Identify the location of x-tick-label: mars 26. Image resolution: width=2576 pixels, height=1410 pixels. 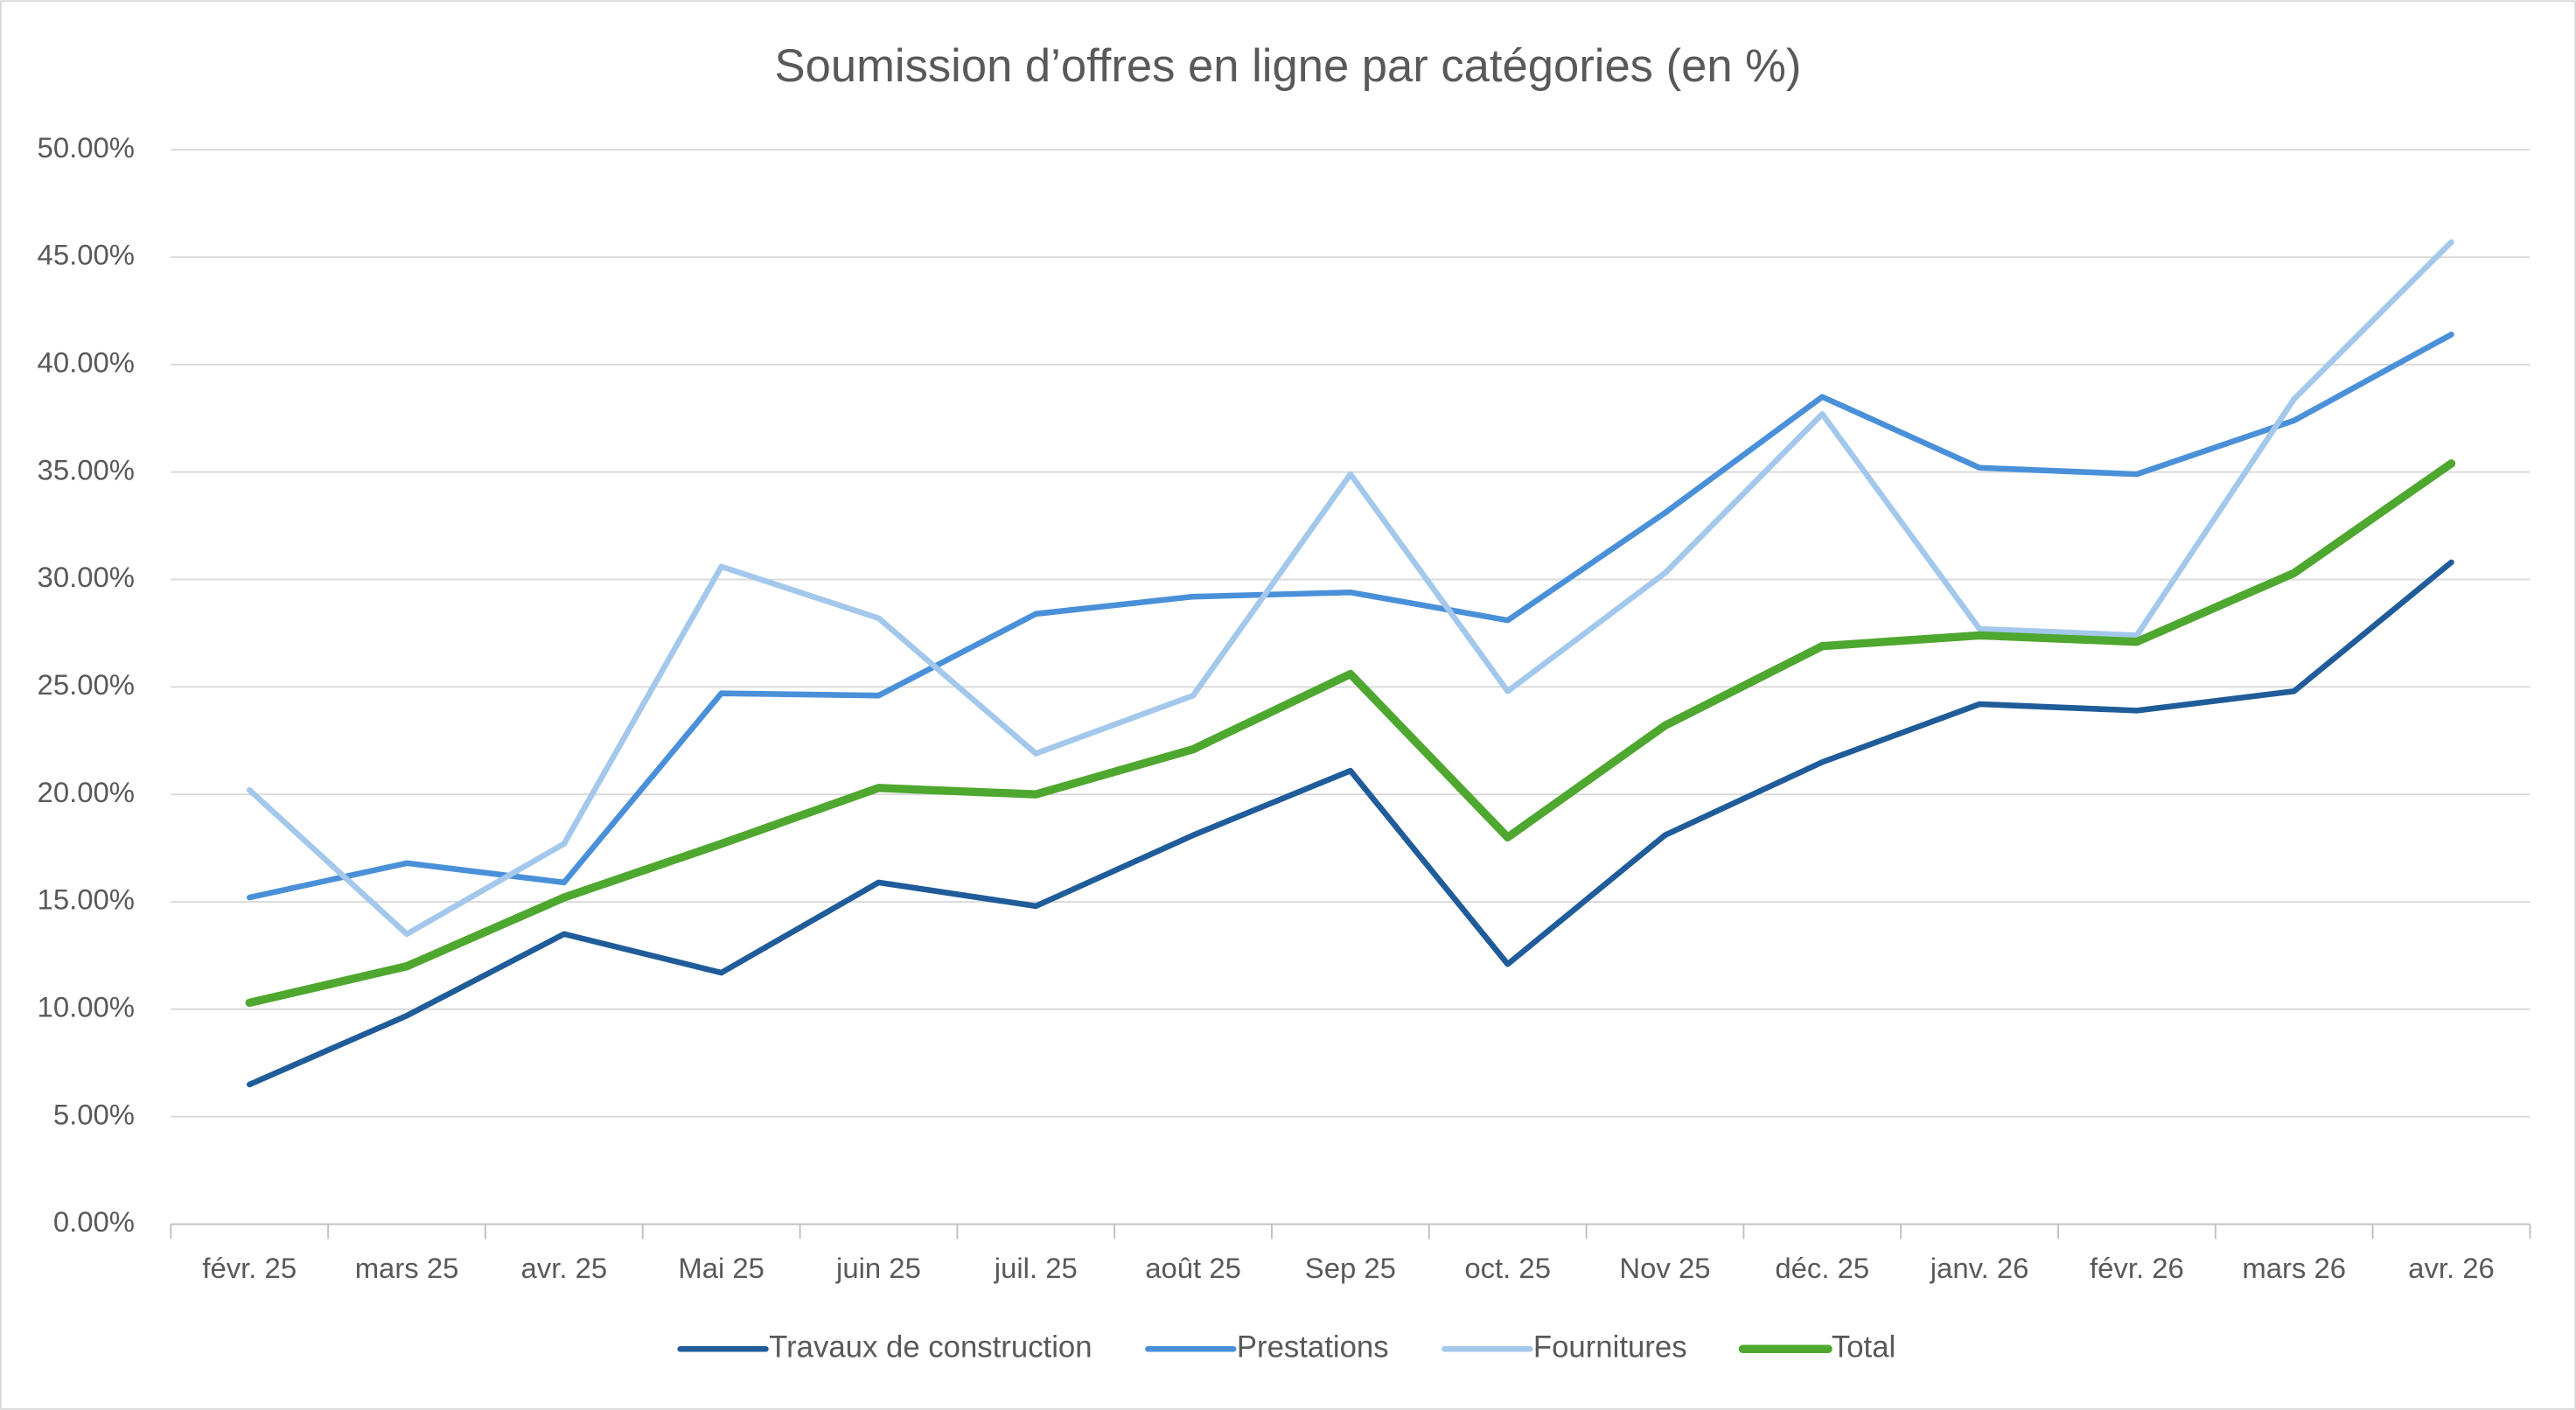
(2294, 1268).